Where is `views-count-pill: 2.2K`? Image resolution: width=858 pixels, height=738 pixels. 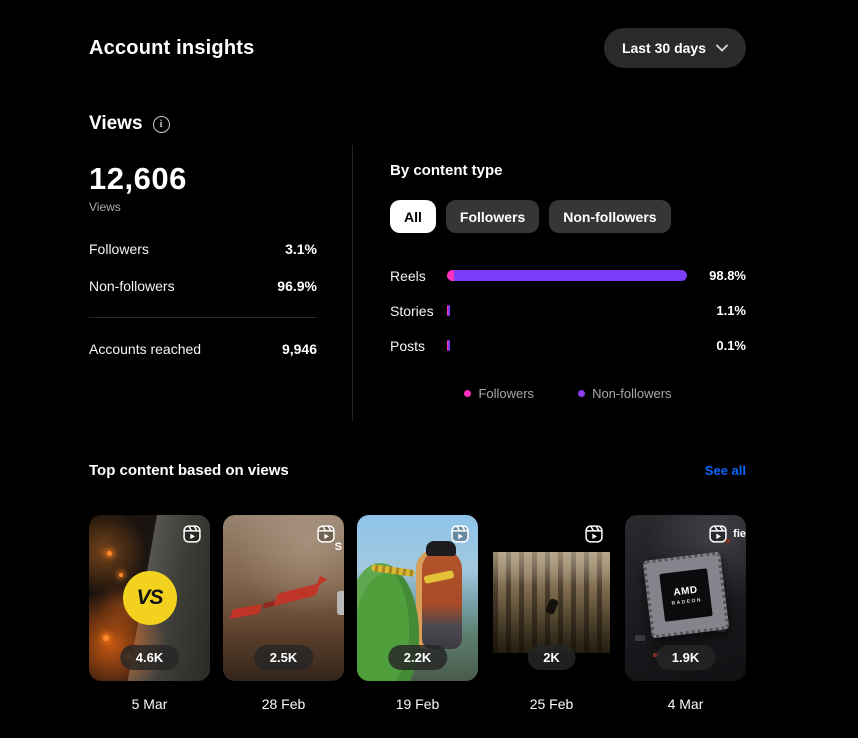
views-count-pill: 2.2K is located at coordinates (417, 657).